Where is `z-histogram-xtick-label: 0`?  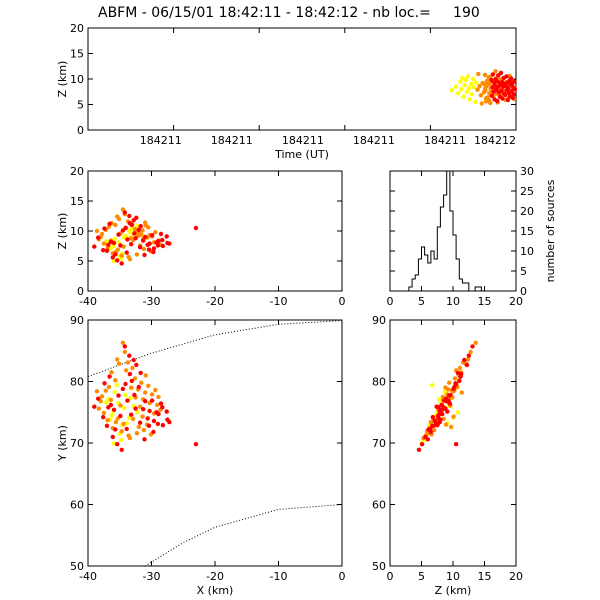
z-histogram-xtick-label: 0 is located at coordinates (390, 301).